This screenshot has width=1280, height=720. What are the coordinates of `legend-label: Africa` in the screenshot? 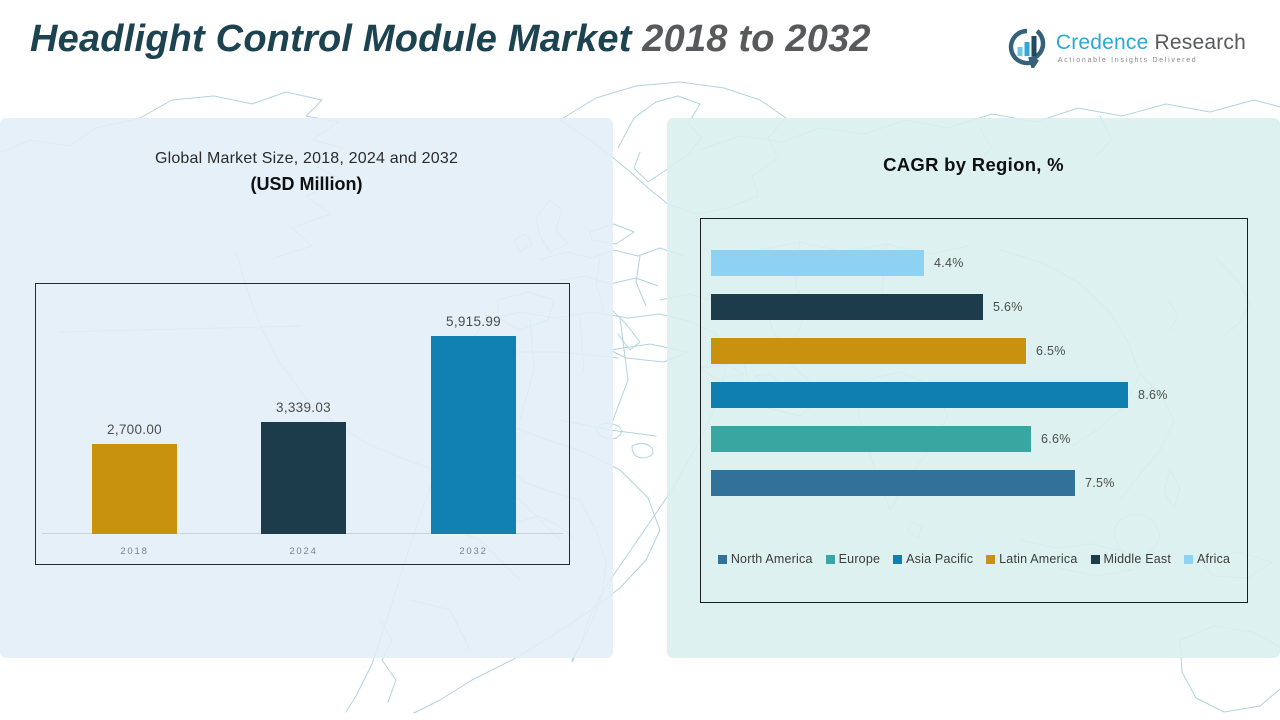 It's located at (1214, 559).